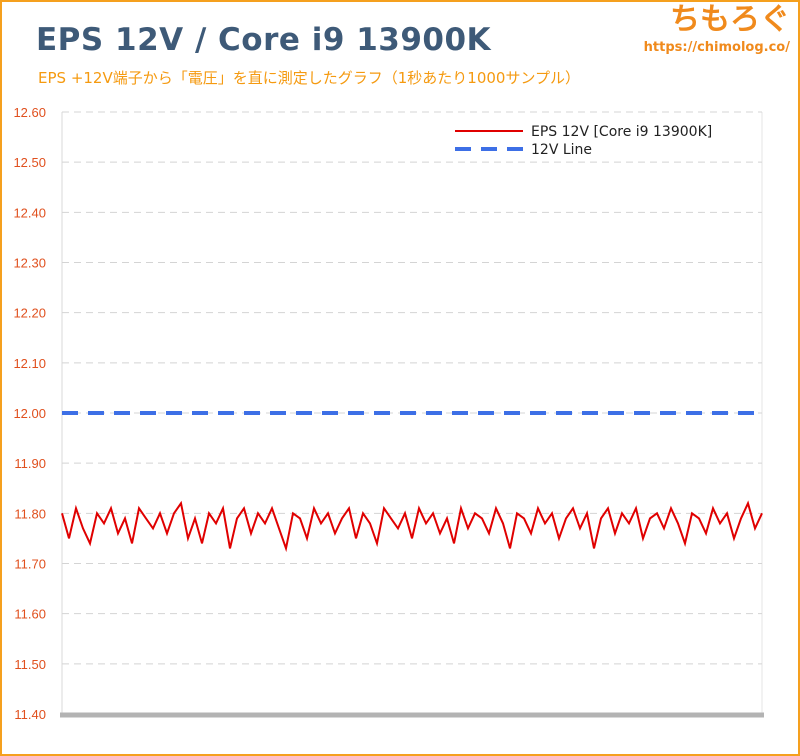  Describe the element at coordinates (29, 363) in the screenshot. I see `y-tick-label: 12.10` at that location.